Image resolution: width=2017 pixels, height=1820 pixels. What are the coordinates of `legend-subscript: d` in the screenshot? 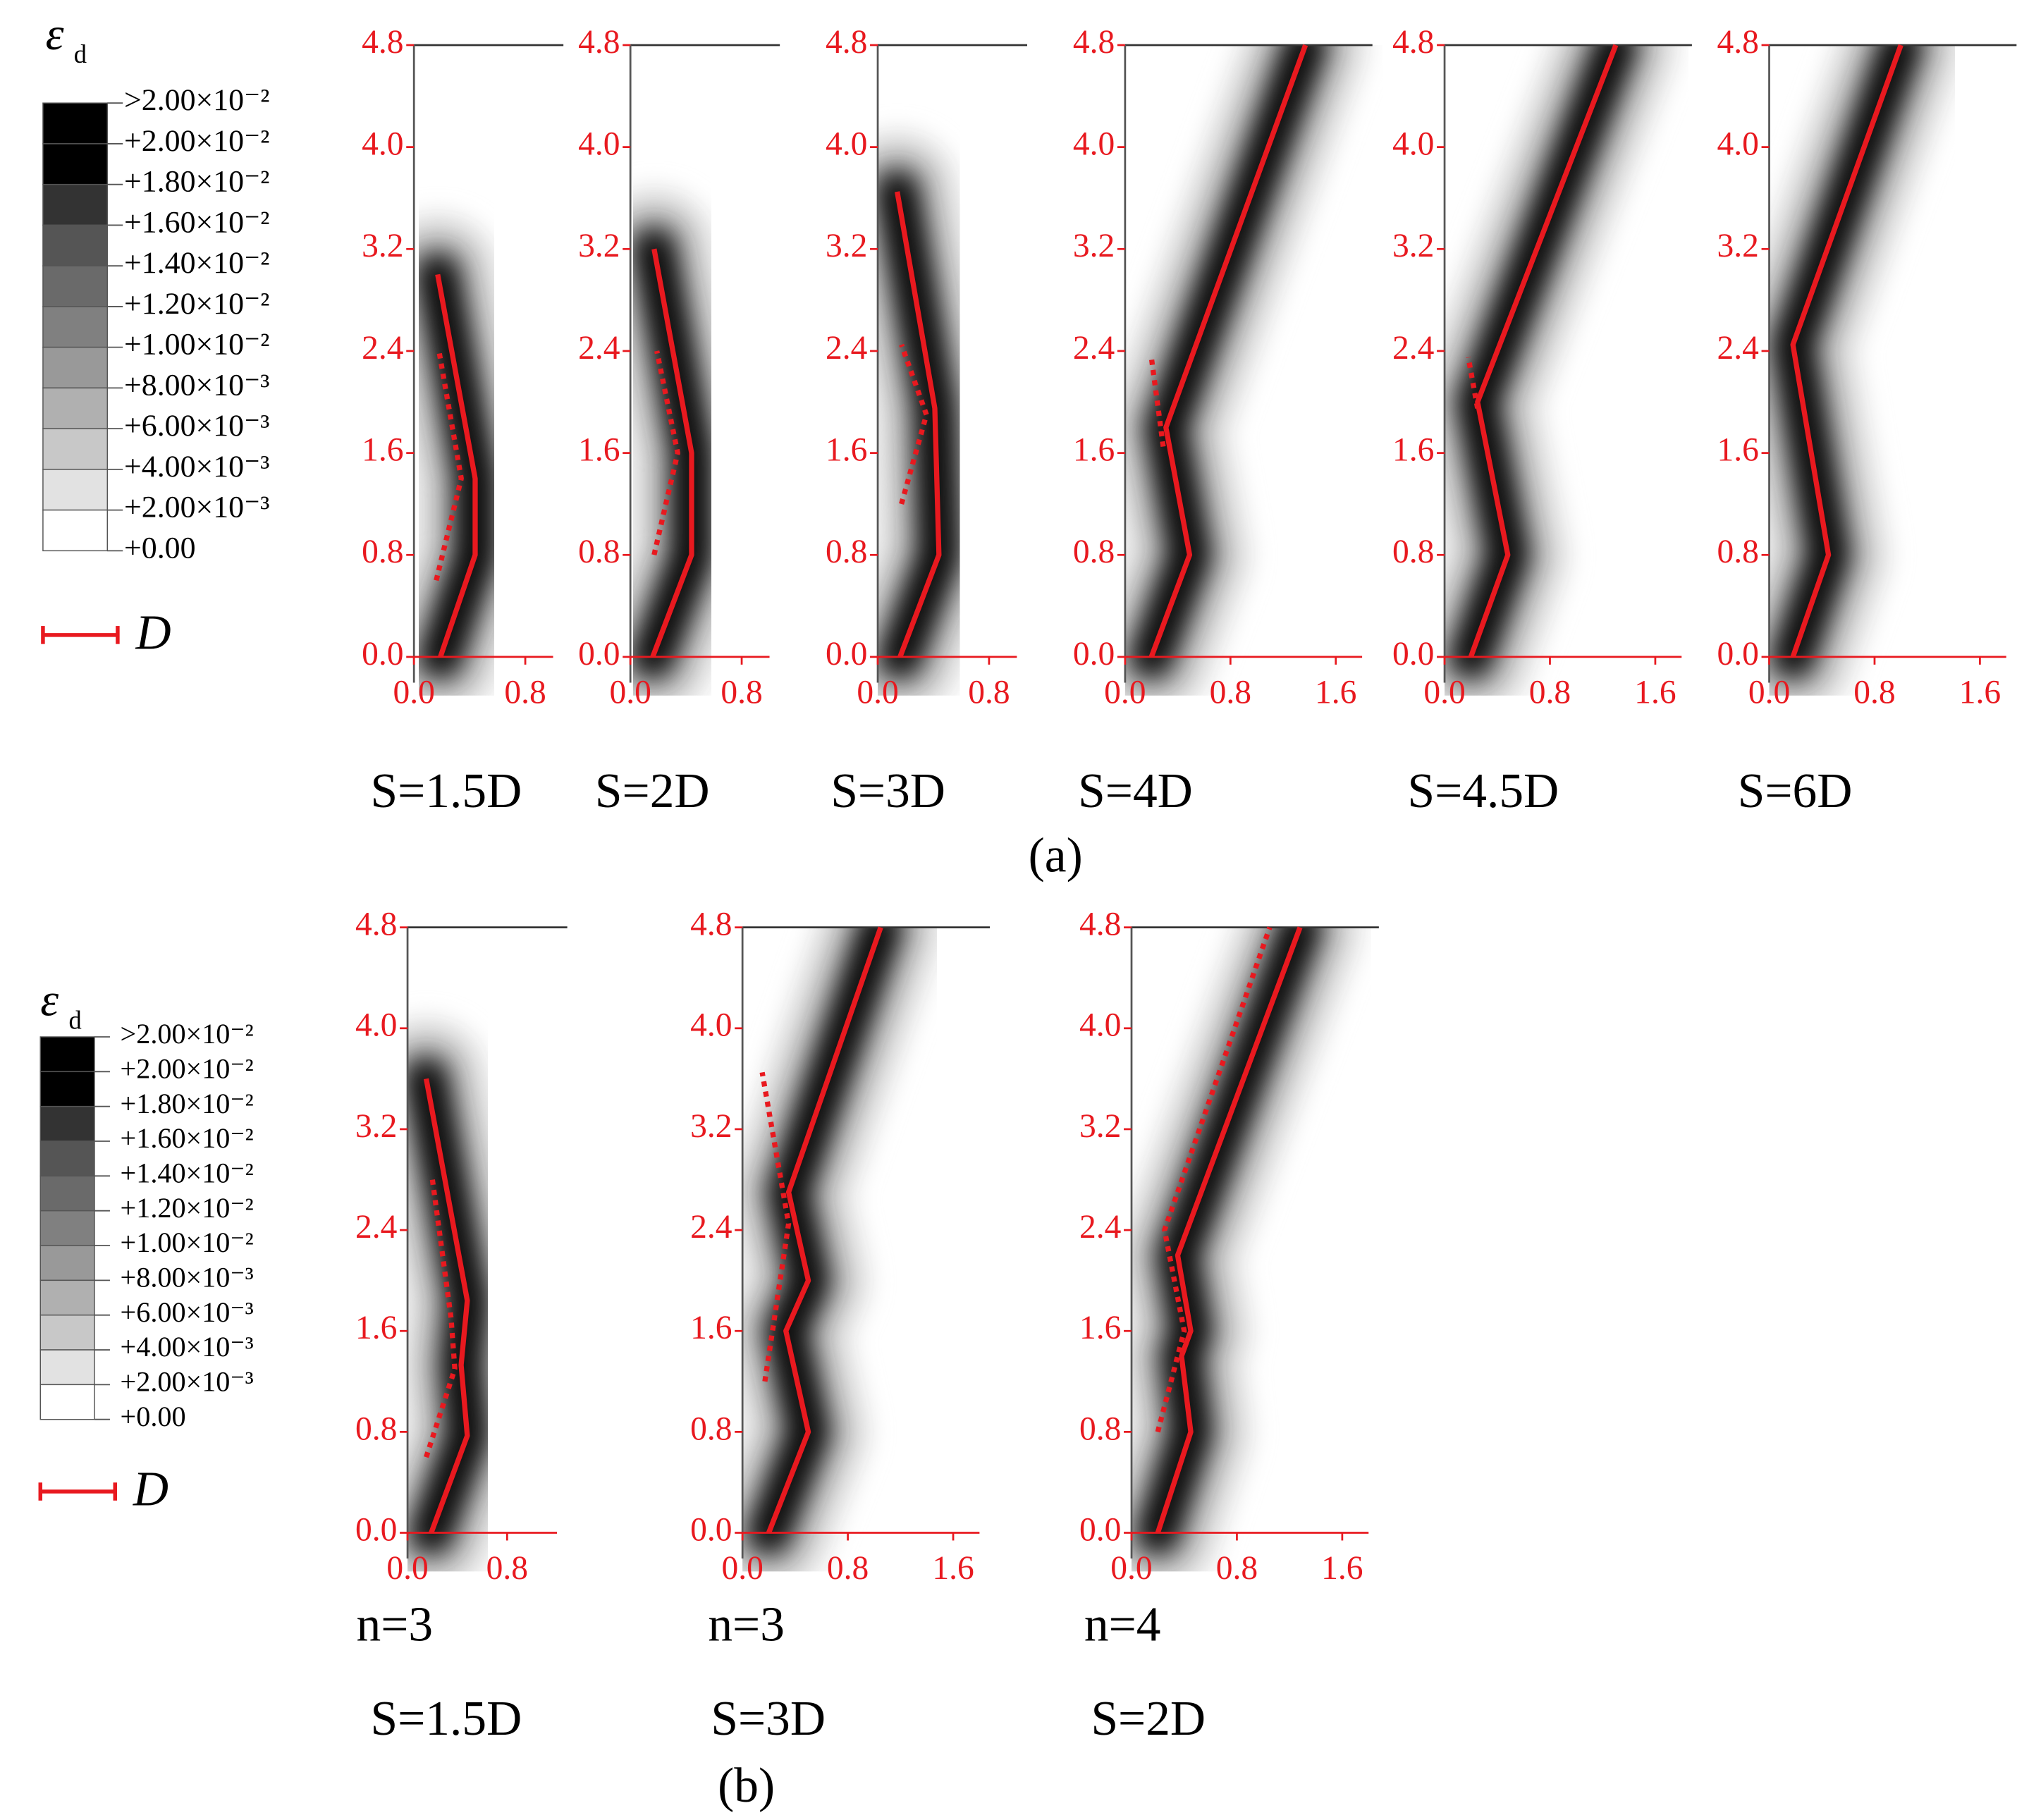 It's located at (80, 53).